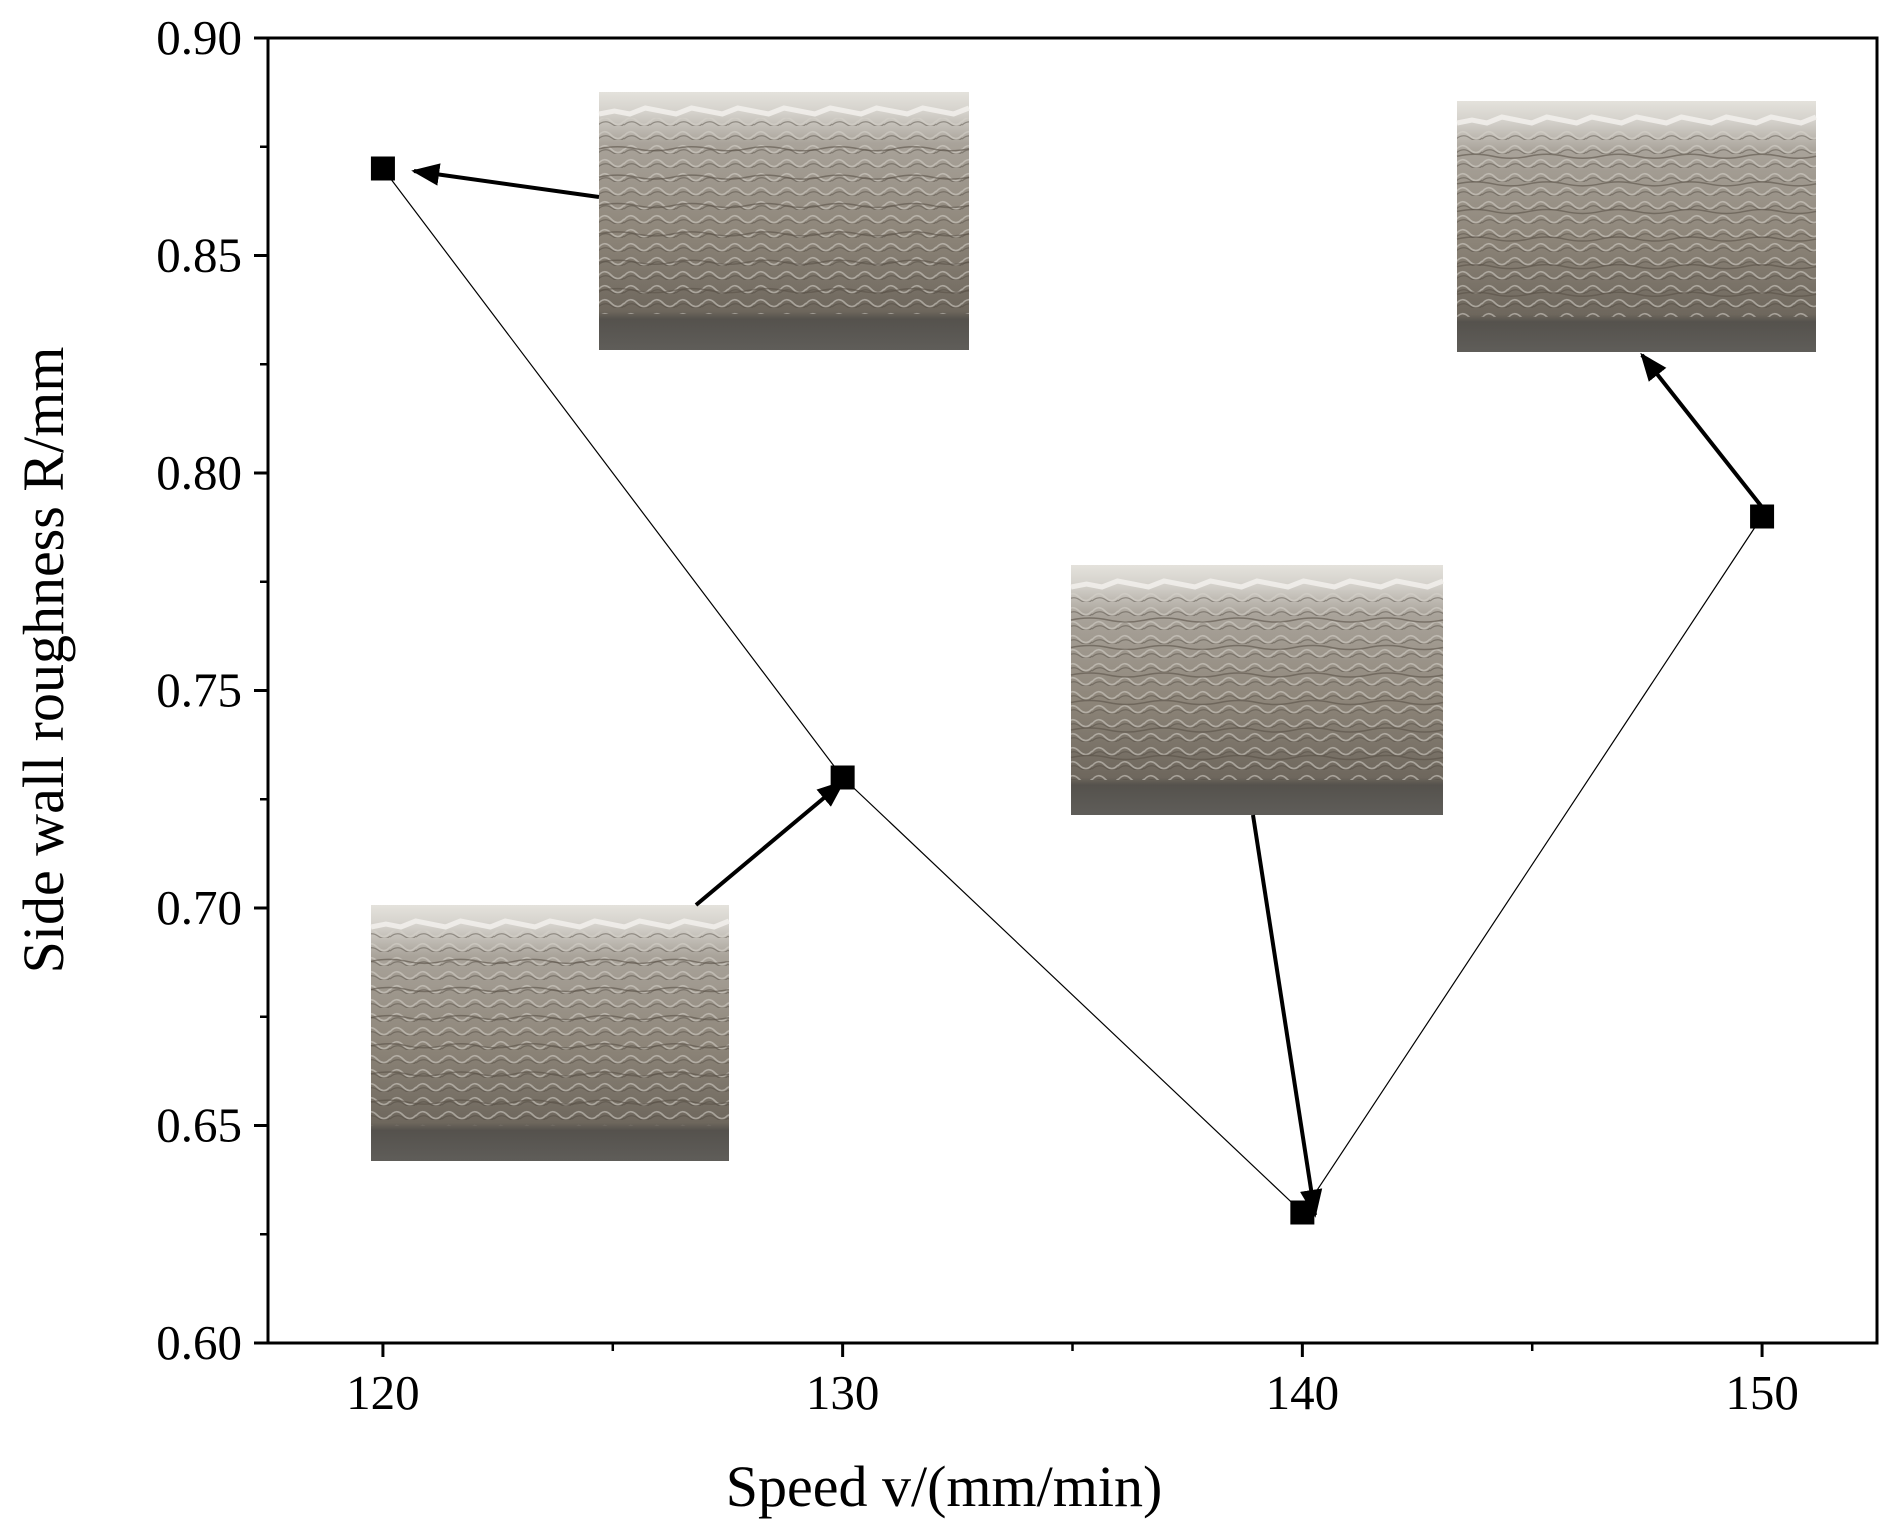 The width and height of the screenshot is (1899, 1531). Describe the element at coordinates (1762, 1392) in the screenshot. I see `x-tick-label: 150` at that location.